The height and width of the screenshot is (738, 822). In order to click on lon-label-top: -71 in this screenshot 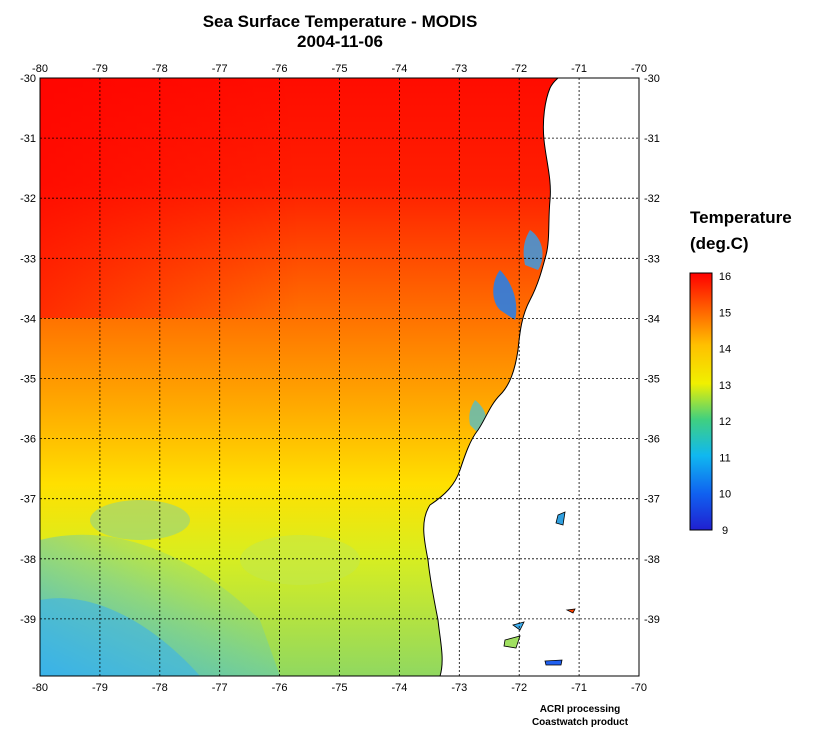, I will do `click(579, 69)`.